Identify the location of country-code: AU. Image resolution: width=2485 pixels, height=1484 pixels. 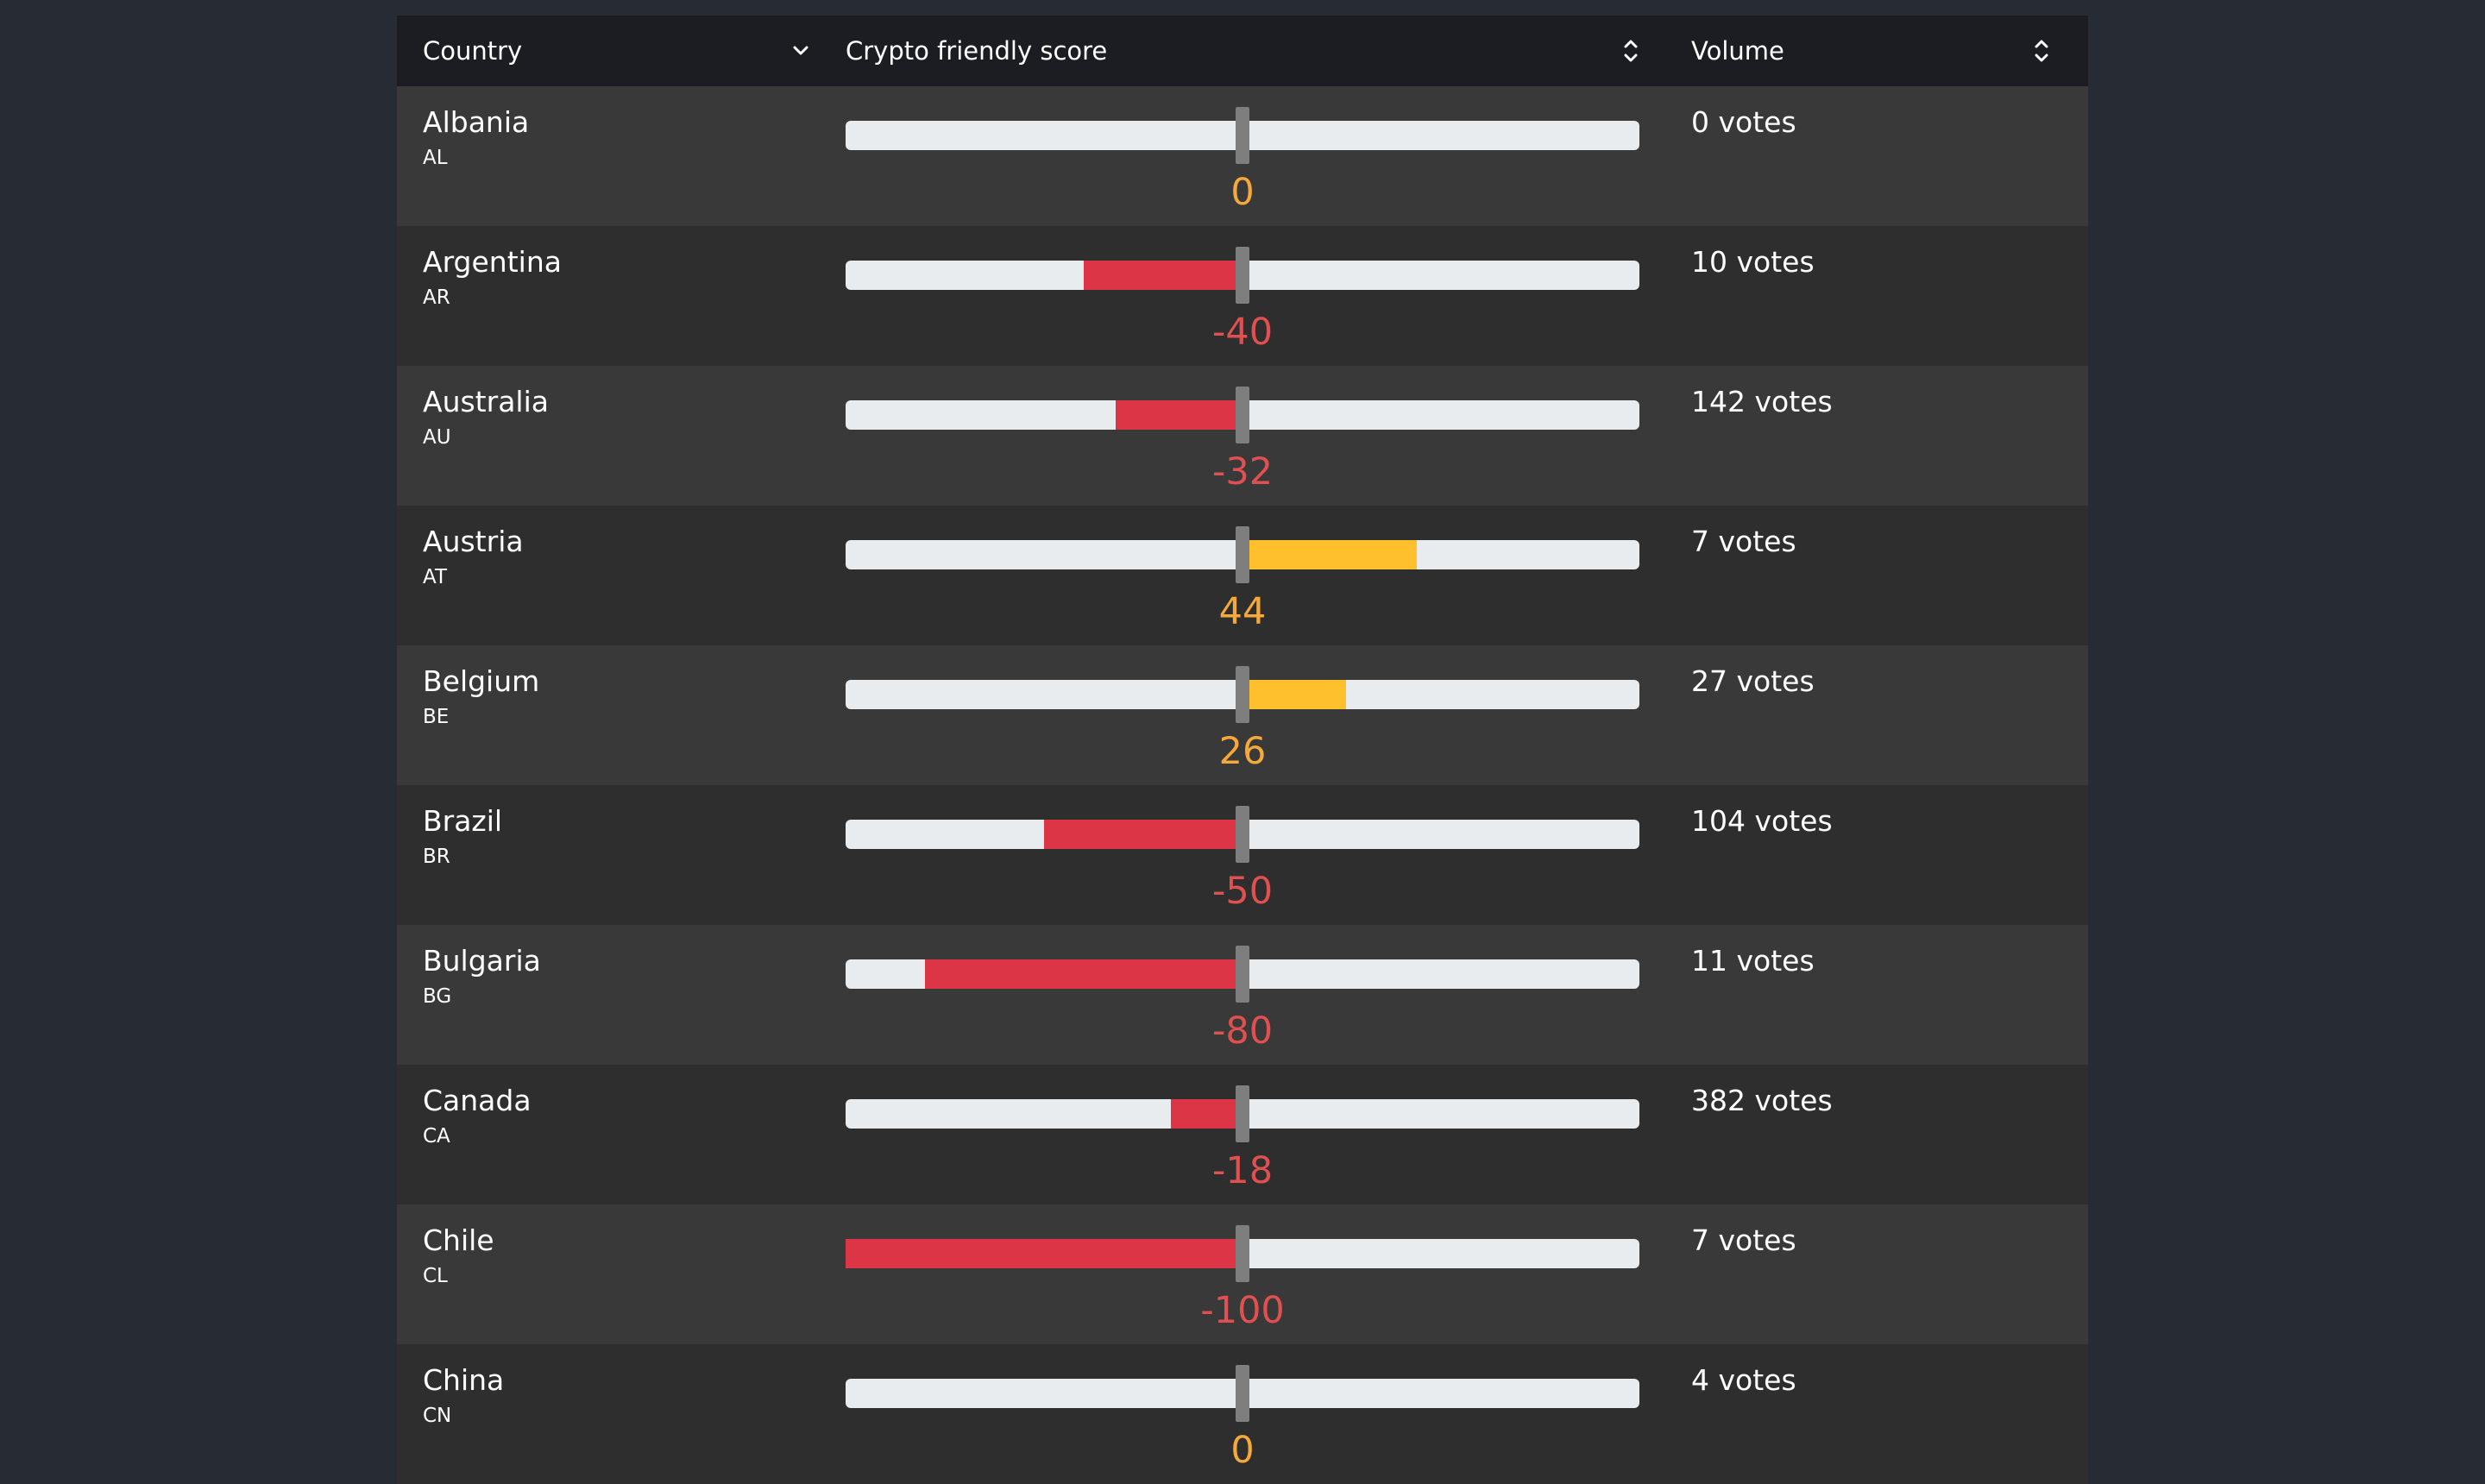
(437, 438).